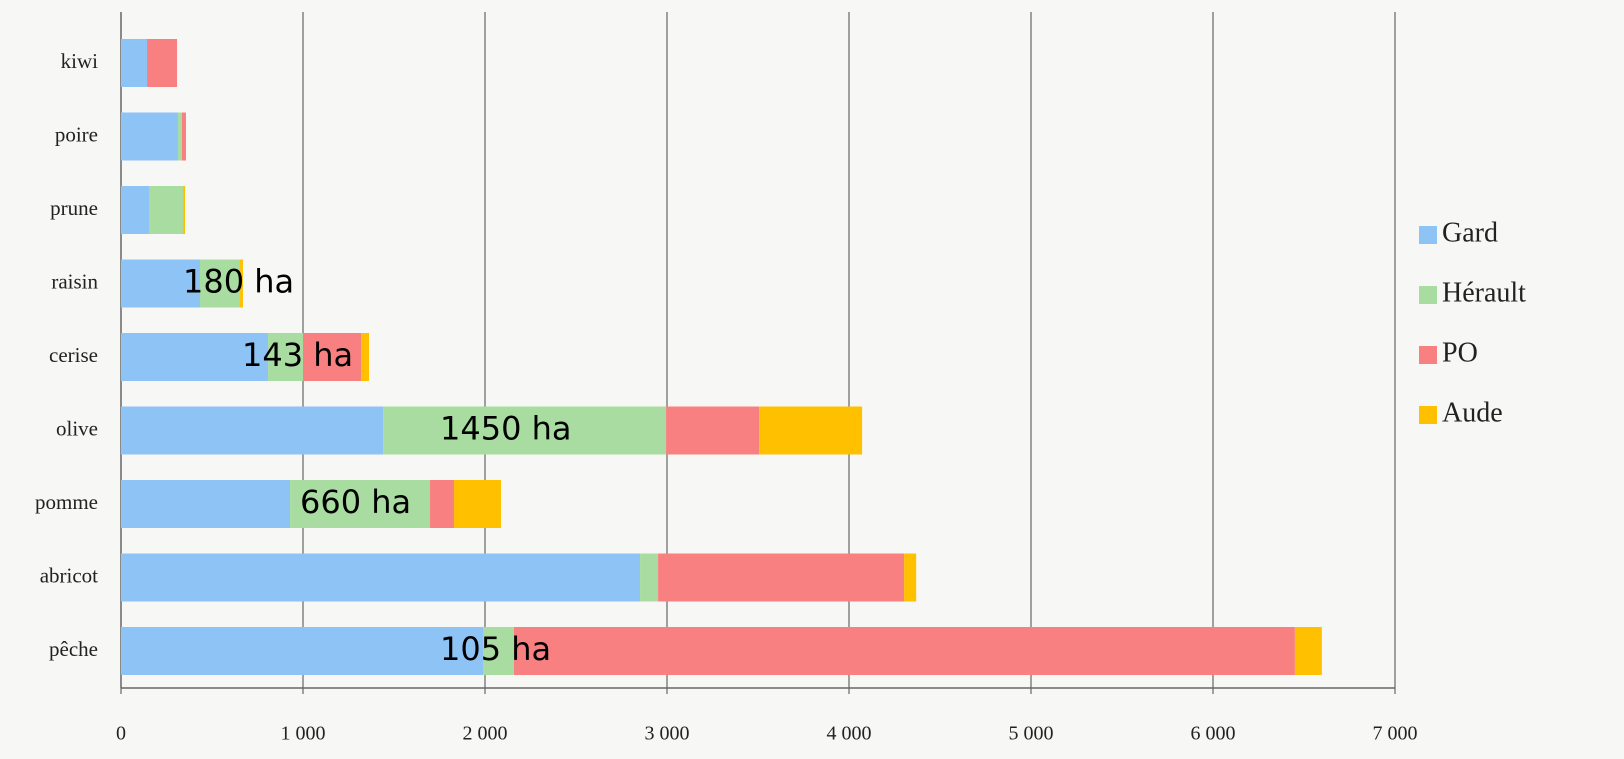  I want to click on category-label: poire, so click(76, 134).